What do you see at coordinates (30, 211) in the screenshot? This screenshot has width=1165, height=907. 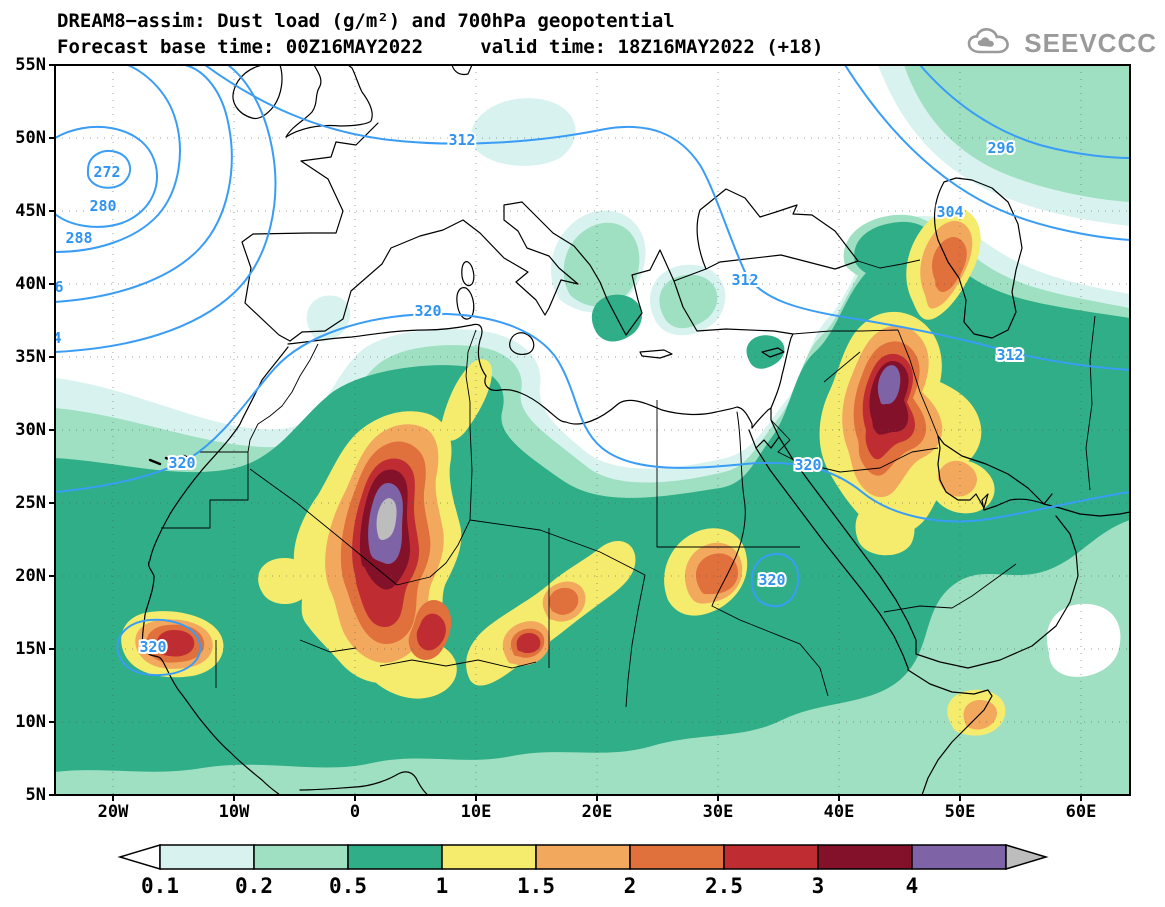 I see `y-axis-label: 45N` at bounding box center [30, 211].